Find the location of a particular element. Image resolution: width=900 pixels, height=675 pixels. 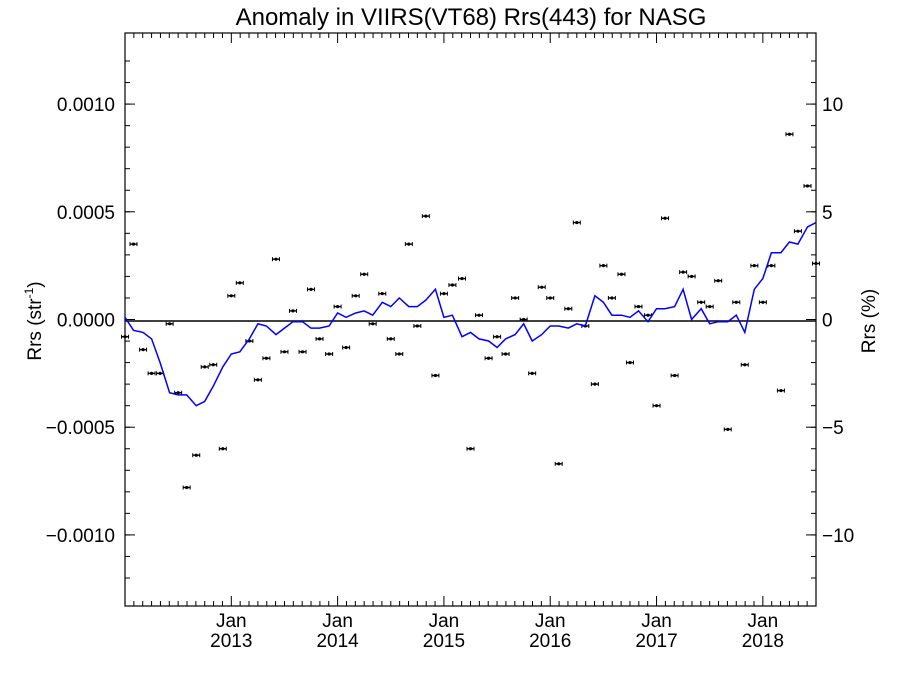

x-tick-label-year: 2016 is located at coordinates (550, 641).